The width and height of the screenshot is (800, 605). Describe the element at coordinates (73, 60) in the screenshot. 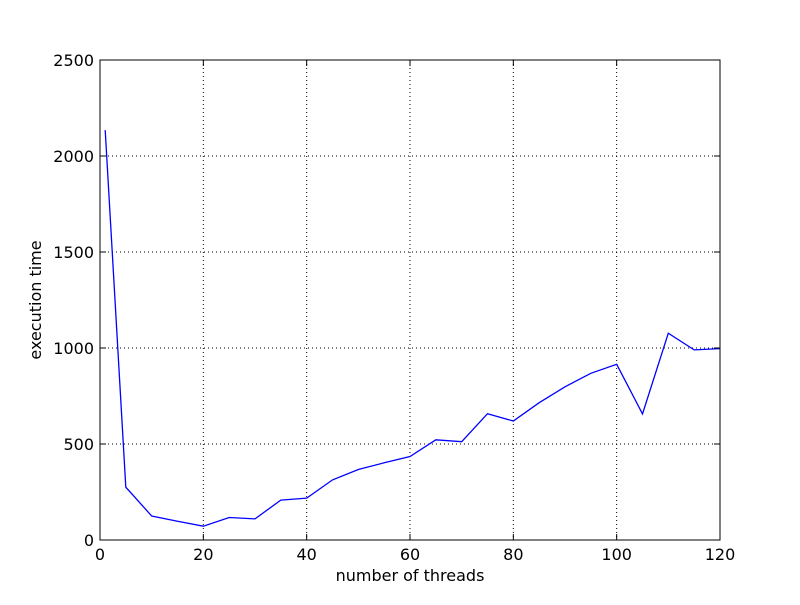

I see `y-tick-label: 2500` at that location.